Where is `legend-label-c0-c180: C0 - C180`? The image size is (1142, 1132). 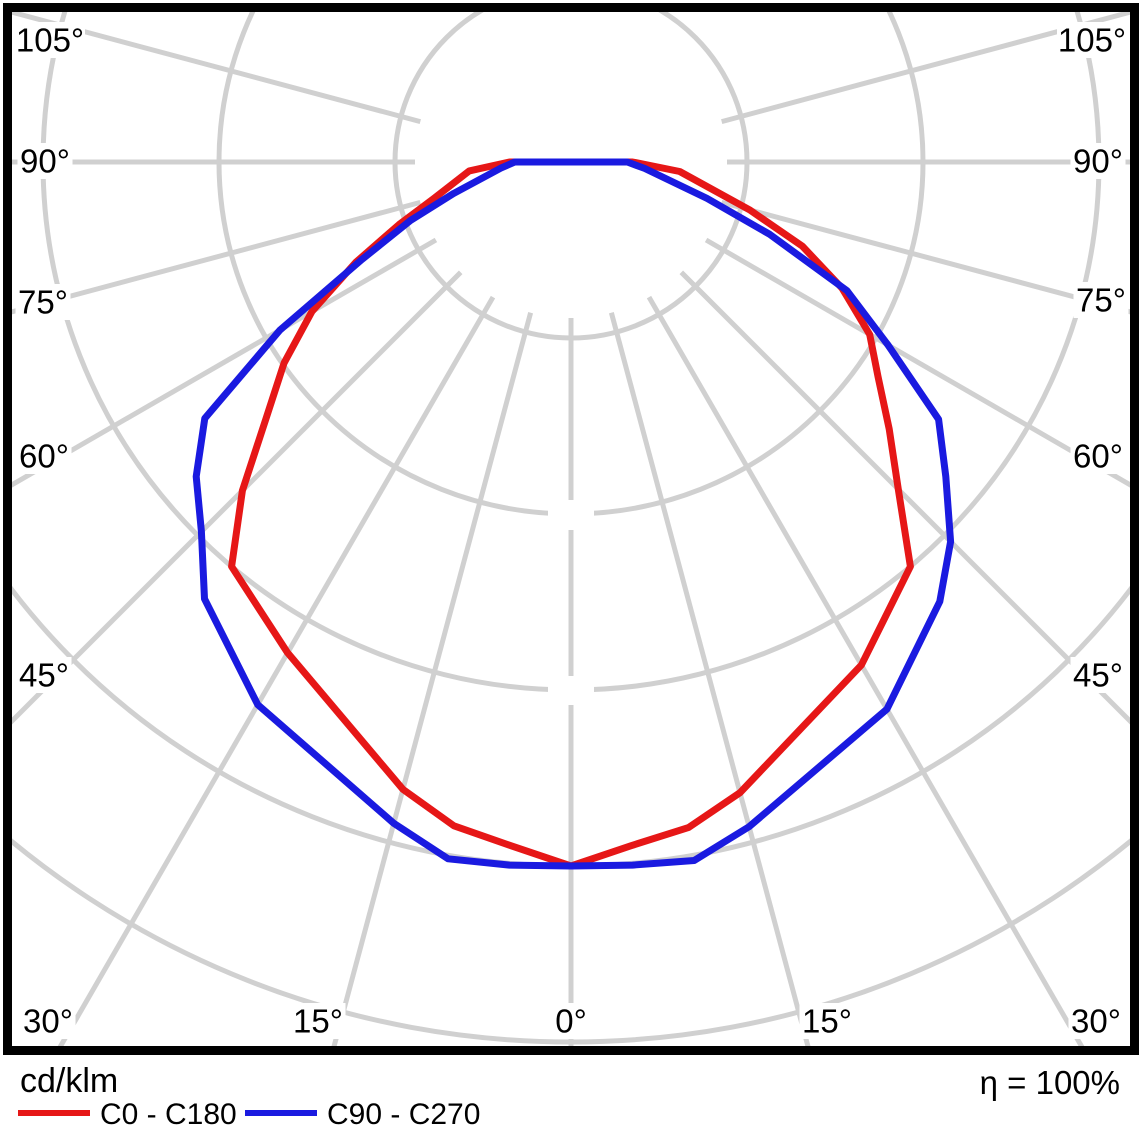
legend-label-c0-c180: C0 - C180 is located at coordinates (168, 1114).